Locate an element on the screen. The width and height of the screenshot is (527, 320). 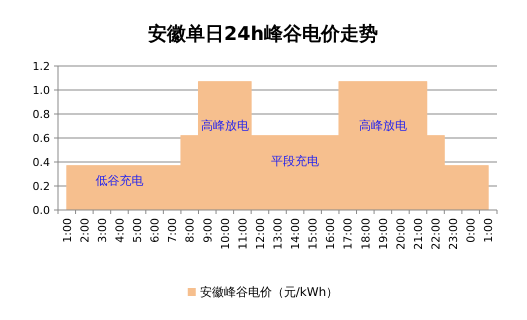
x-tick-label: 13:00 is located at coordinates (278, 234).